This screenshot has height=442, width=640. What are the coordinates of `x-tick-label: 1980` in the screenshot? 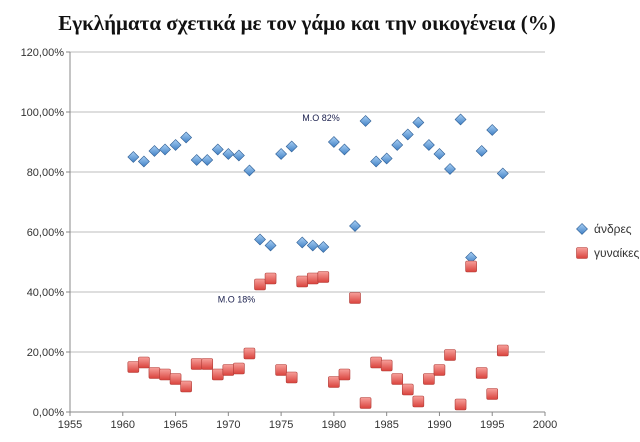 It's located at (334, 425).